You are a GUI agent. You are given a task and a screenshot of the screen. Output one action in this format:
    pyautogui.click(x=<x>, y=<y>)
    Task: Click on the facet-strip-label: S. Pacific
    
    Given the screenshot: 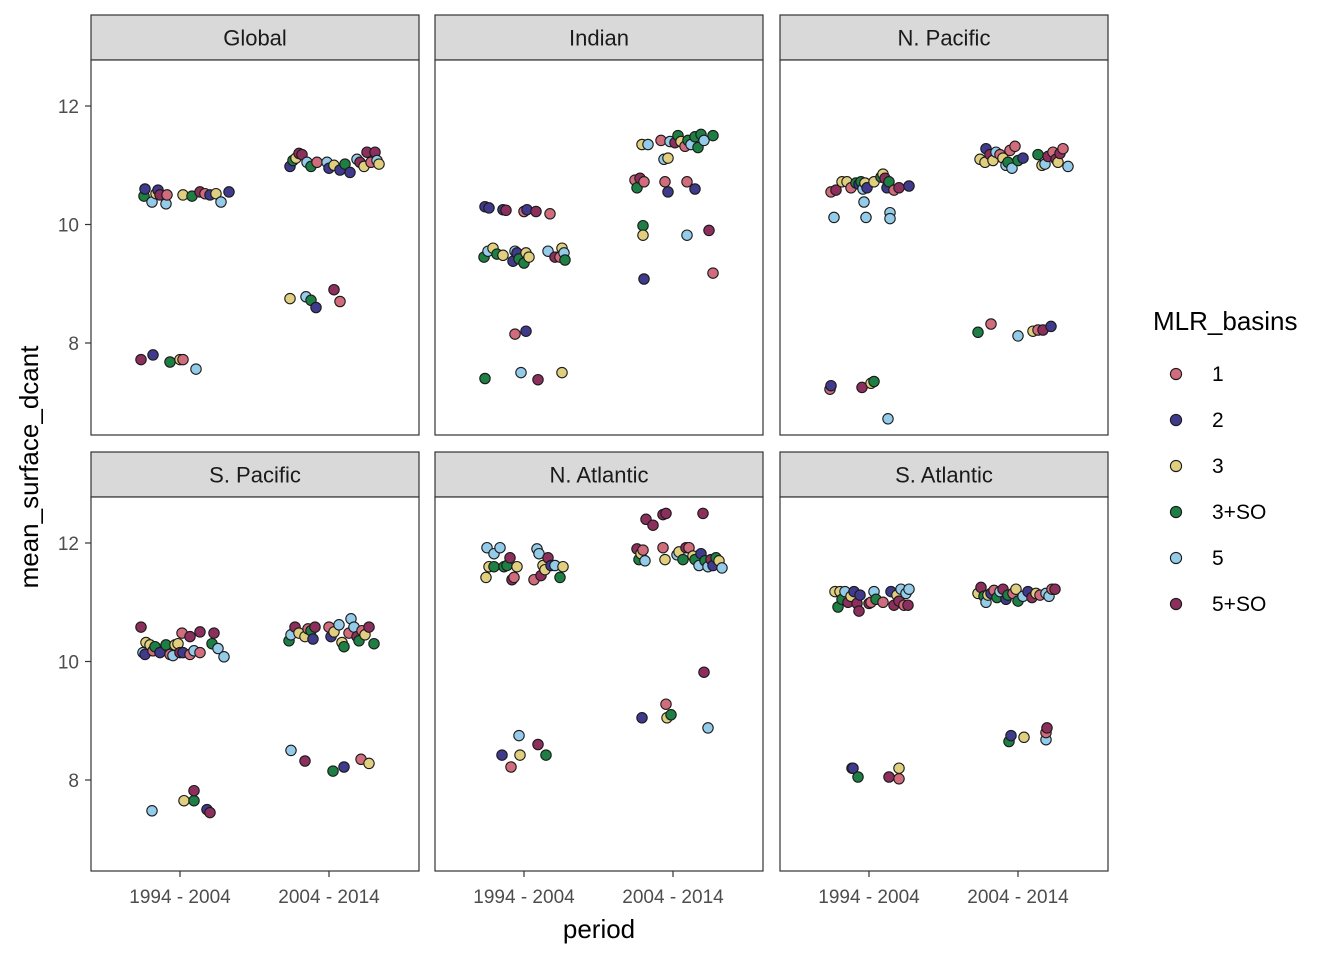 What is the action you would take?
    pyautogui.click(x=255, y=475)
    